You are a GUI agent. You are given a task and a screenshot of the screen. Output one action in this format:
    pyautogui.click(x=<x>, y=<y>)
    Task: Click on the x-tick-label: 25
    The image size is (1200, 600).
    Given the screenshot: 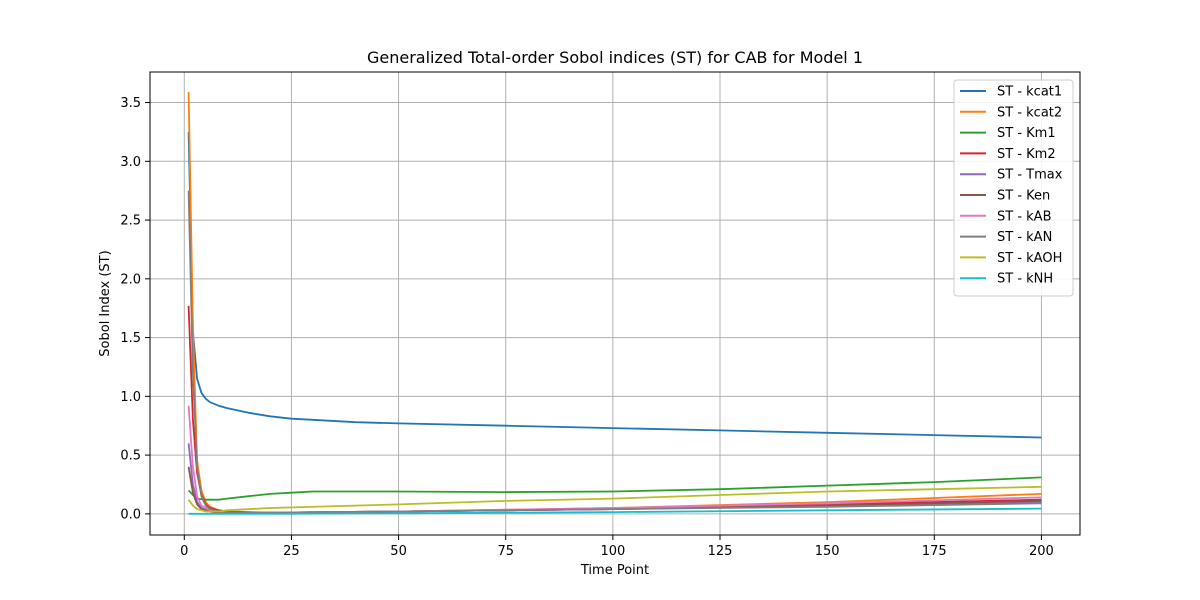 What is the action you would take?
    pyautogui.click(x=291, y=551)
    